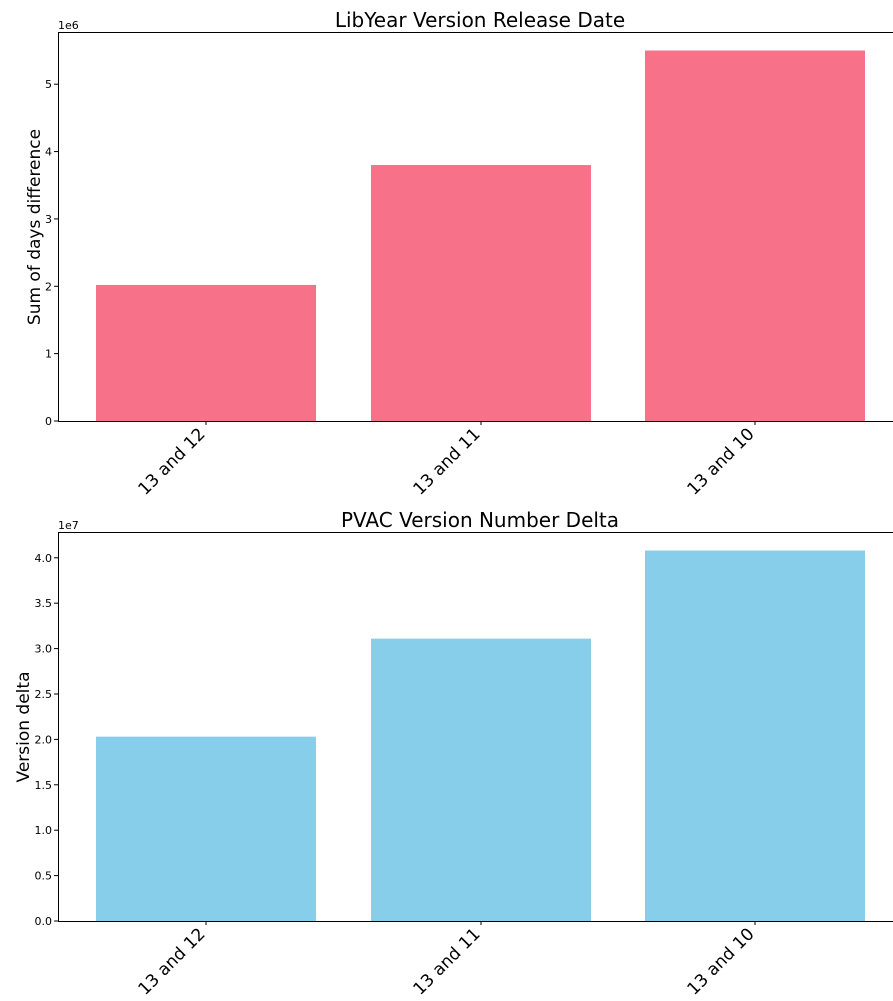 The height and width of the screenshot is (1001, 893). I want to click on y-tick-label: 2, so click(48, 286).